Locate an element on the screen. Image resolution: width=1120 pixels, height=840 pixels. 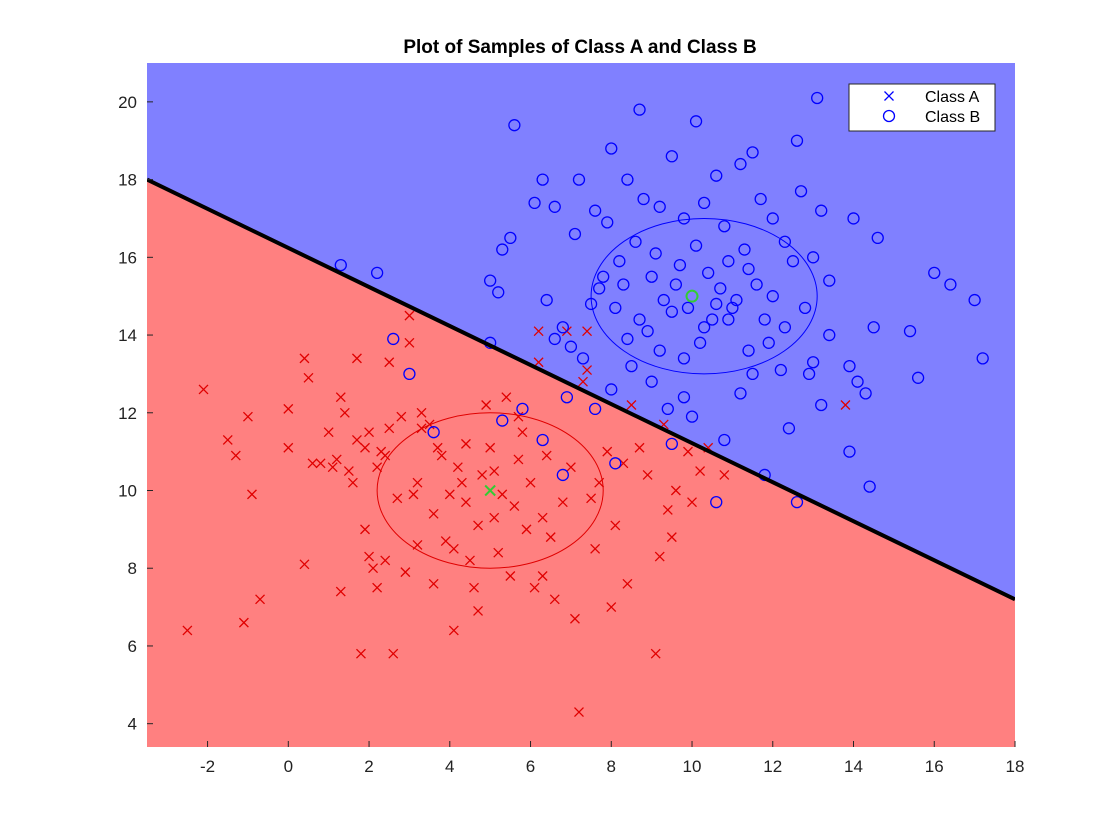
y-tick-label: 12 is located at coordinates (127, 413).